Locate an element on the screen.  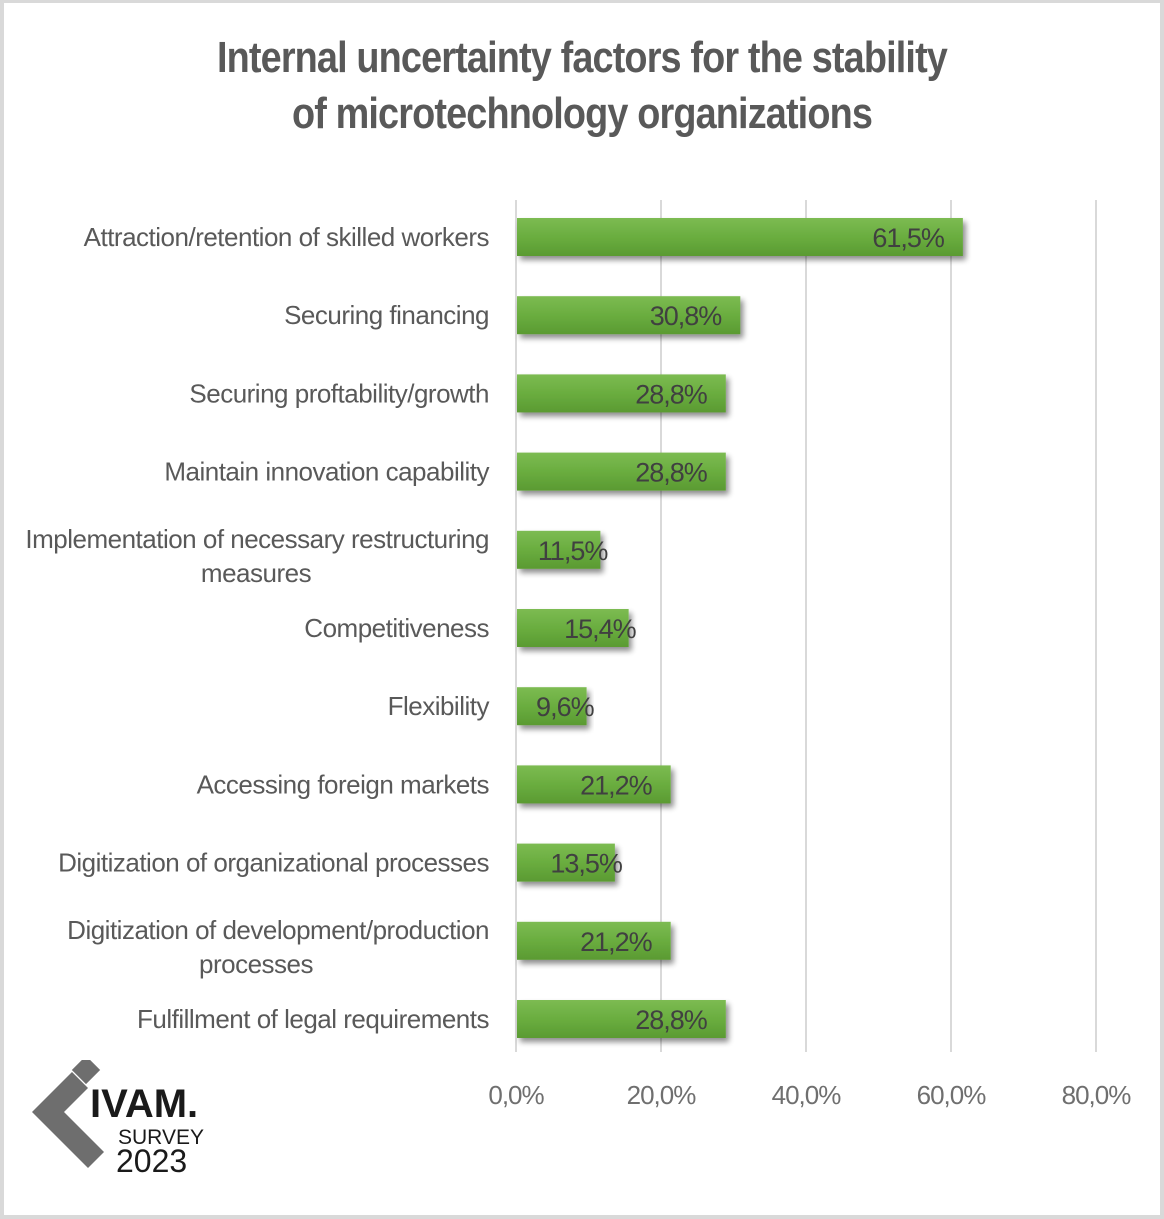
category-label: Digitization of organizational processes is located at coordinates (273, 863).